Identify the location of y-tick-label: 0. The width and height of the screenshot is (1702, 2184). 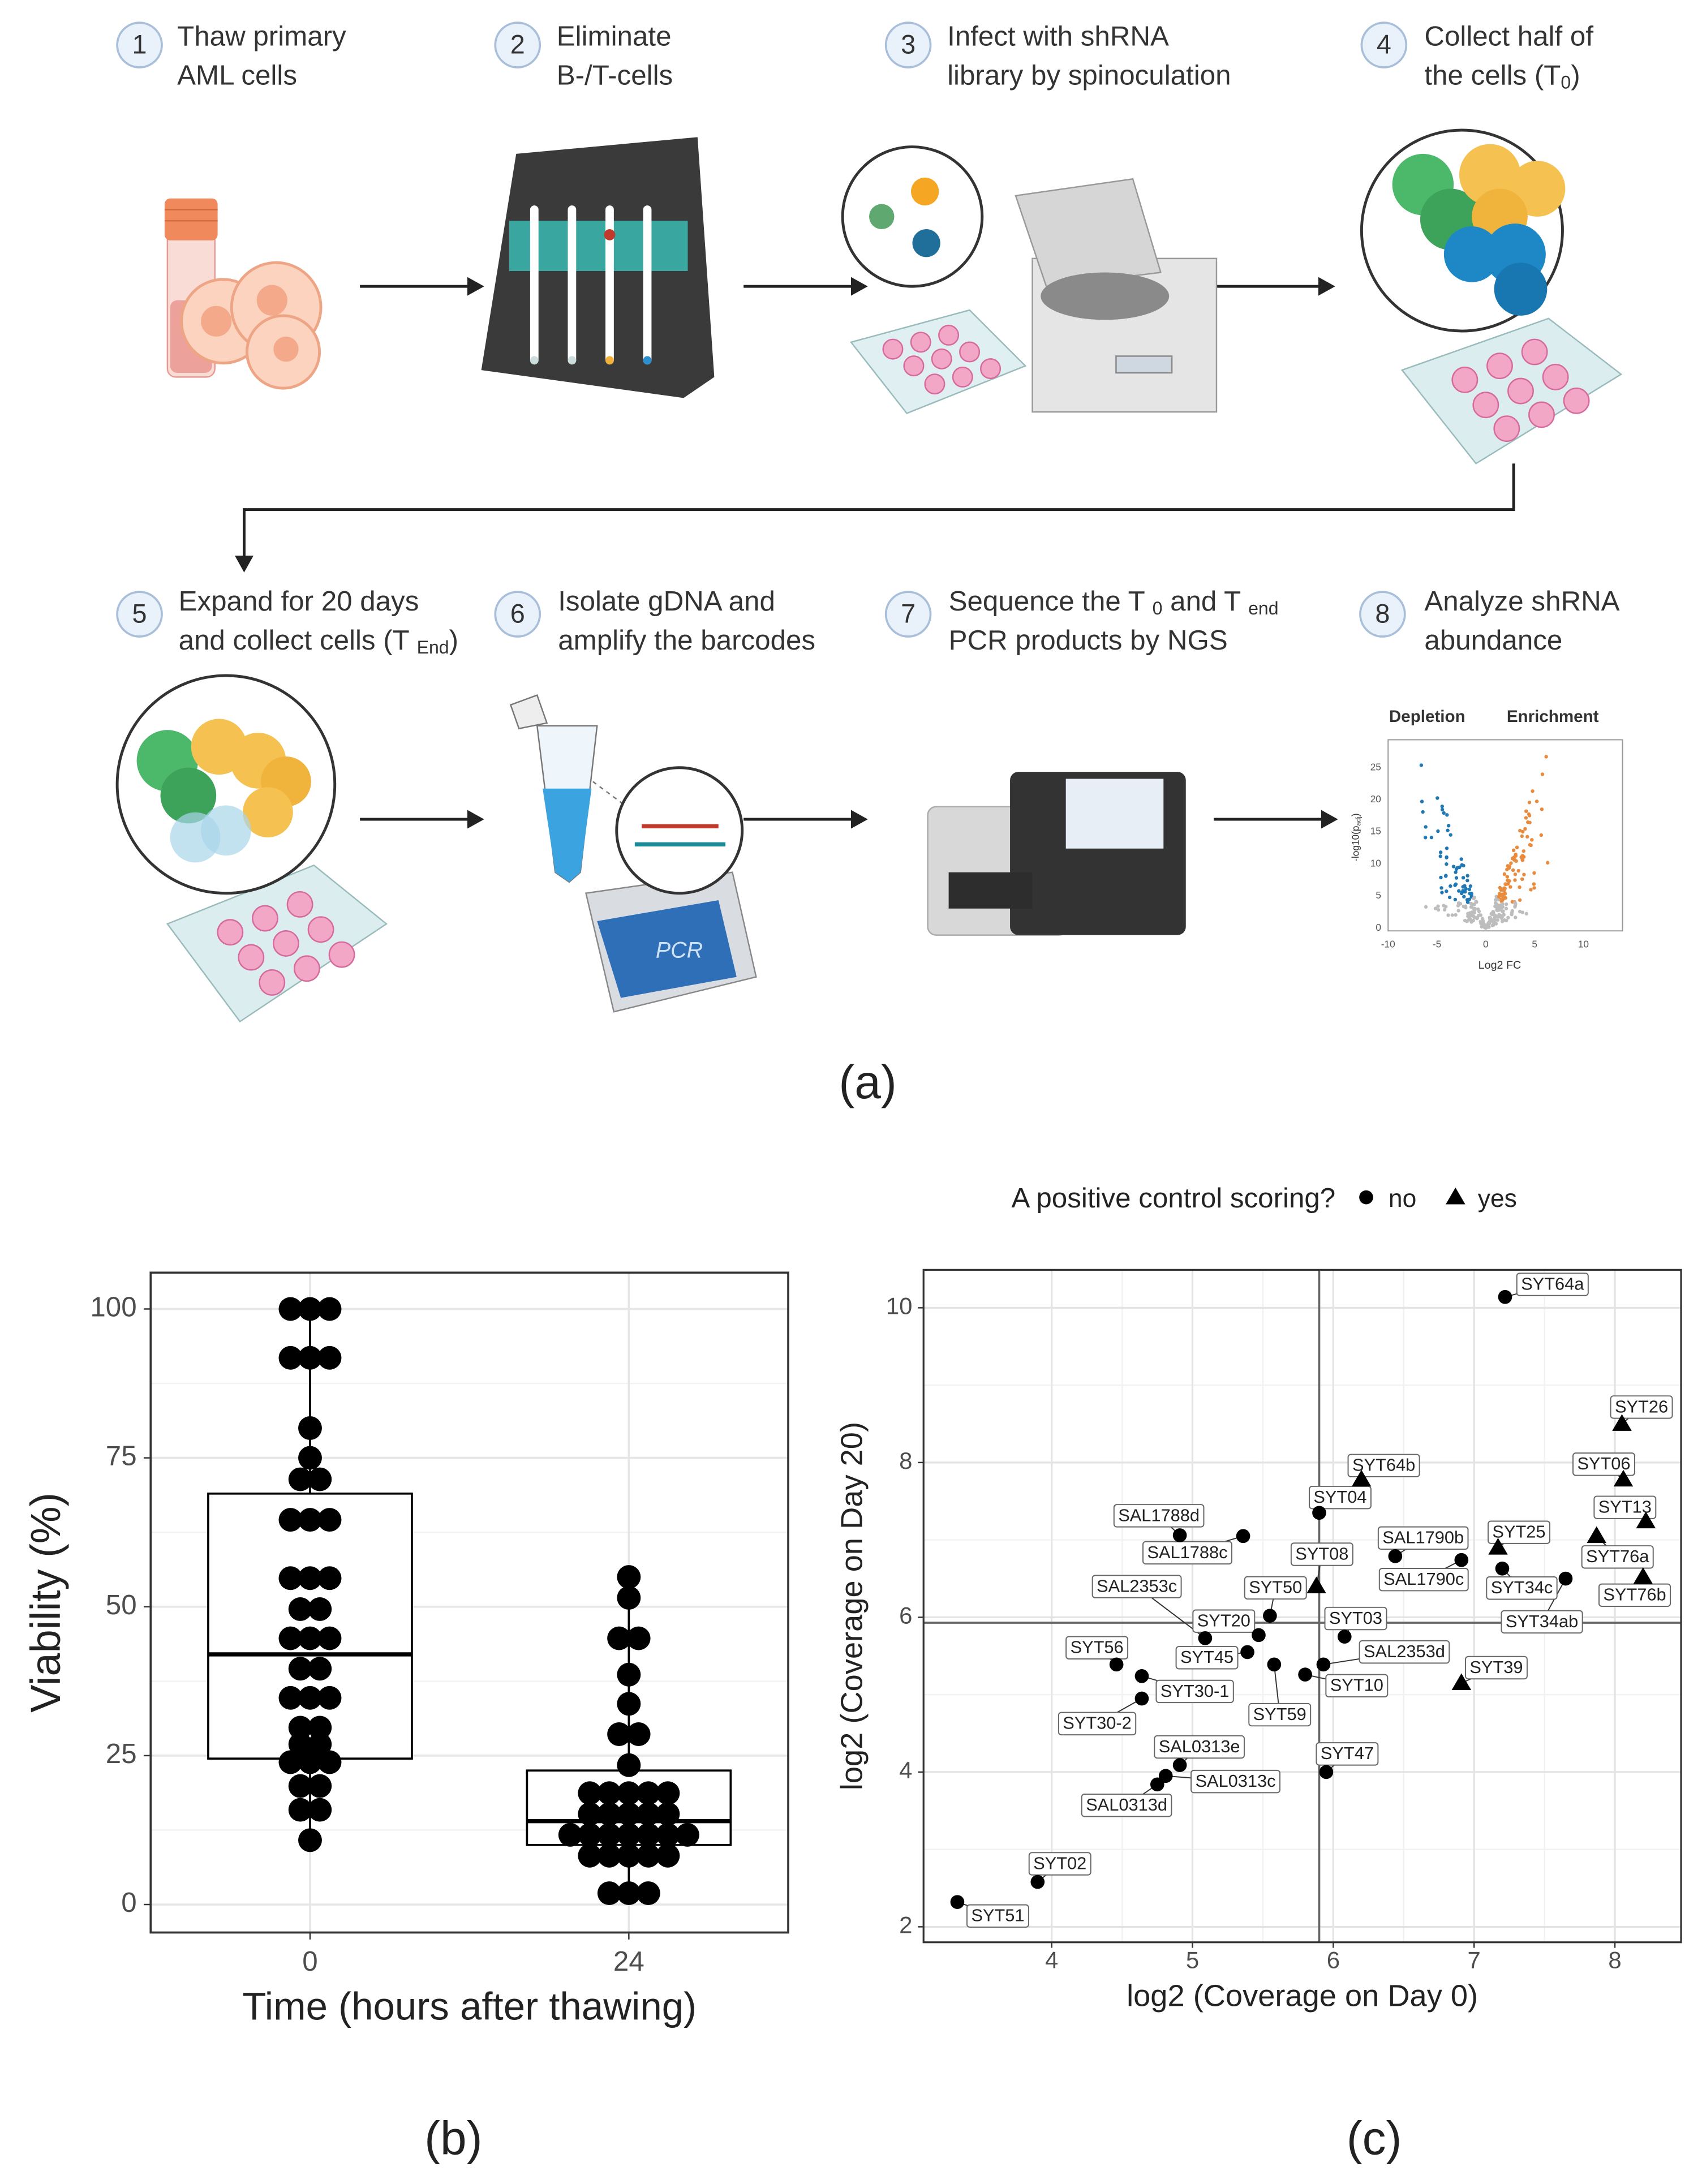
(128, 1902).